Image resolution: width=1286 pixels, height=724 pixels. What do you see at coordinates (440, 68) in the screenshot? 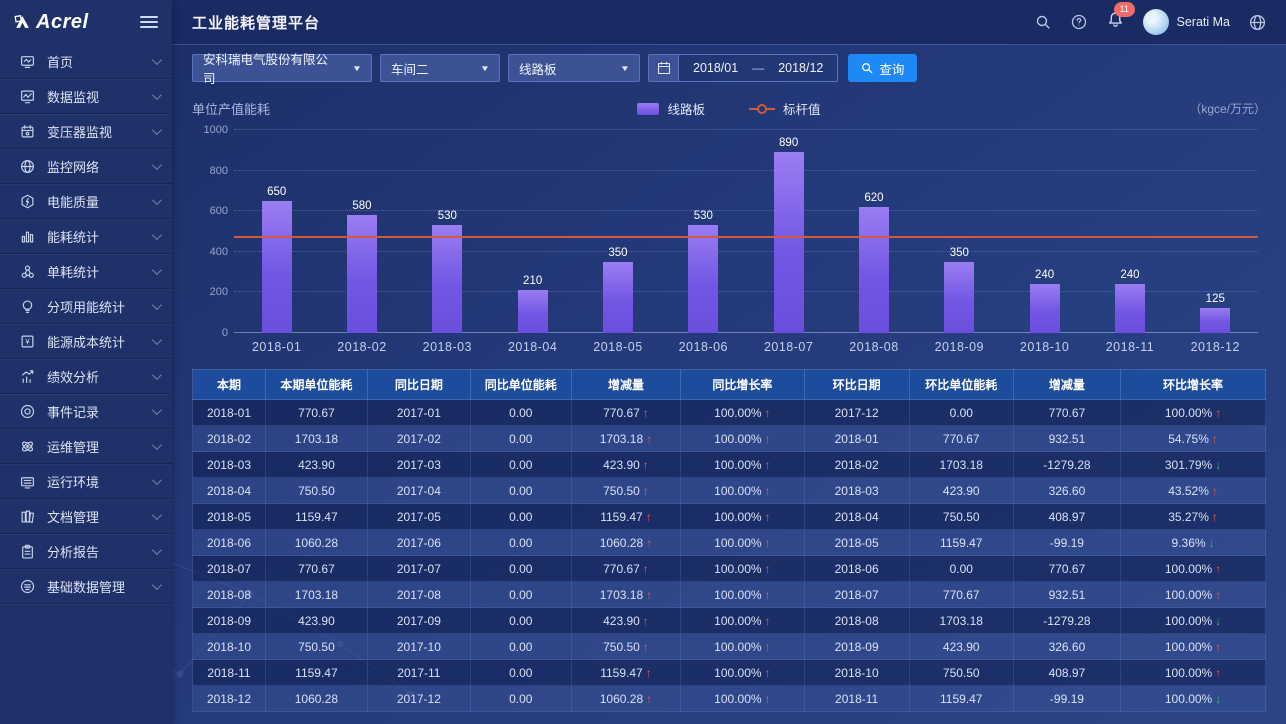
I see `workshop-select: 车间二 ▼` at bounding box center [440, 68].